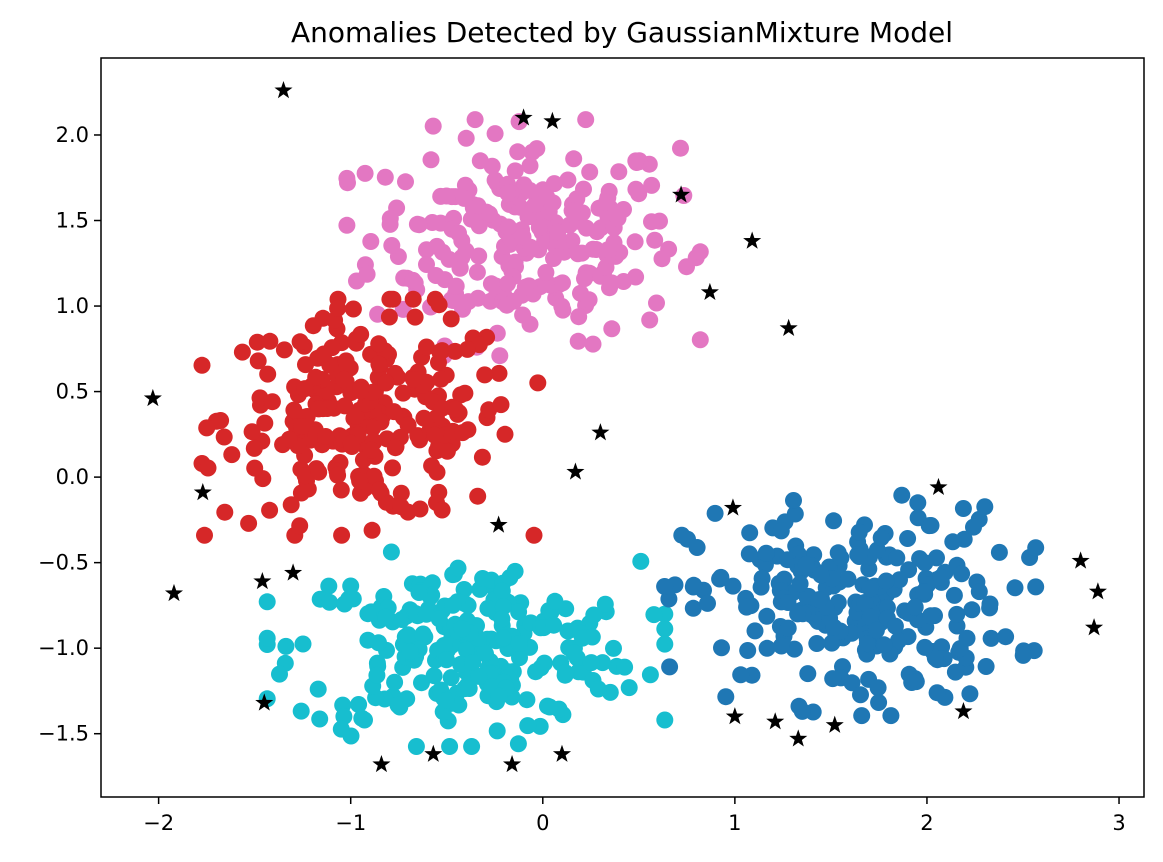 The image size is (1163, 862). I want to click on y-tick-label: 0.5, so click(72, 392).